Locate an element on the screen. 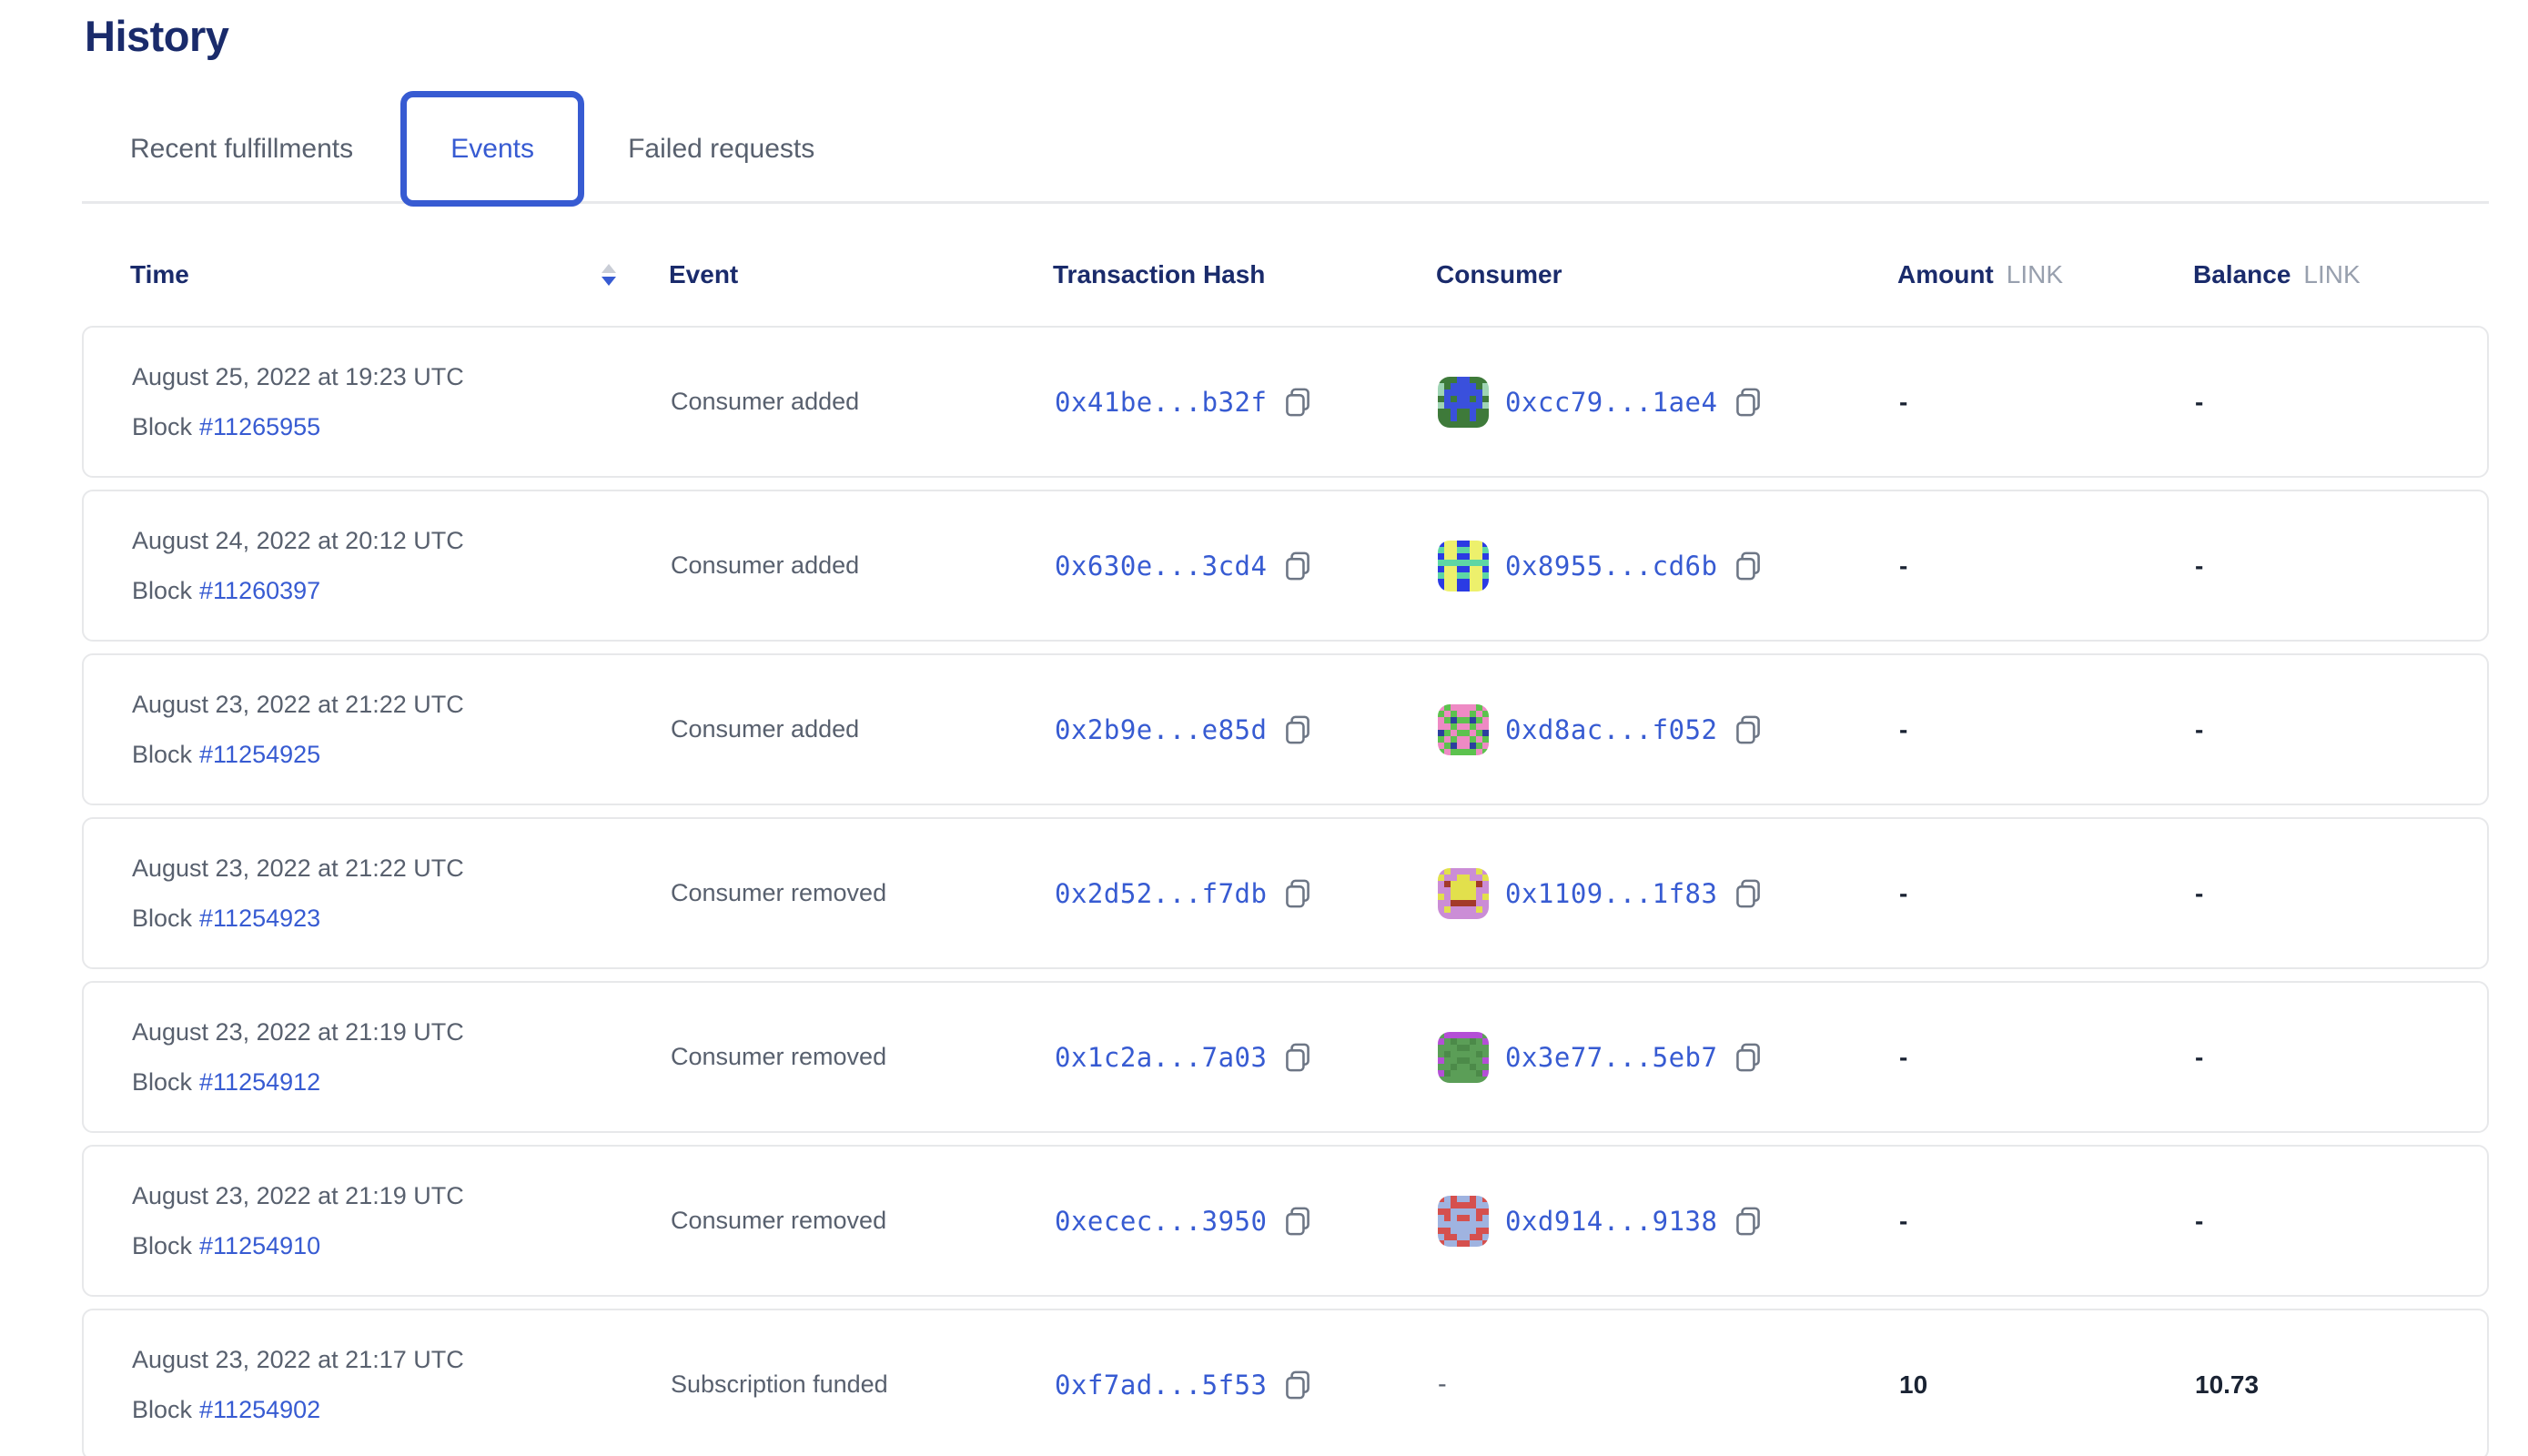 This screenshot has height=1456, width=2528. balance-unit-label: LINK is located at coordinates (2332, 274).